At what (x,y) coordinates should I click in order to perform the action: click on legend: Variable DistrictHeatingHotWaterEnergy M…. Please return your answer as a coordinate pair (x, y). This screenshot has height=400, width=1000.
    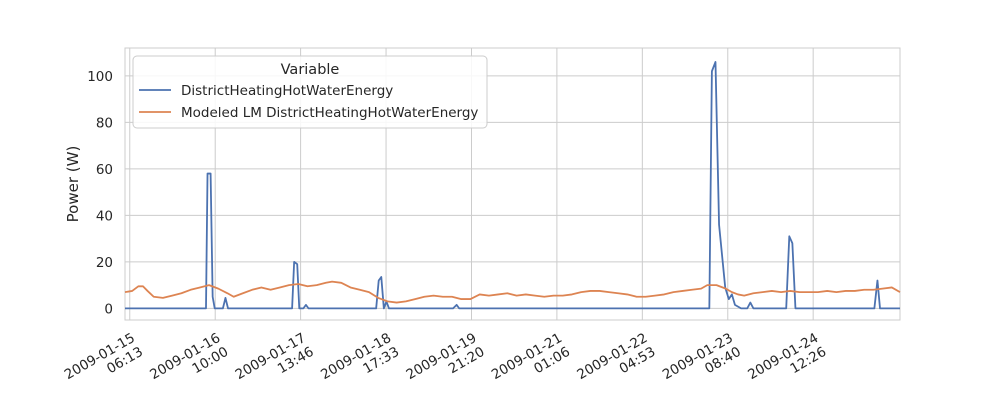
    Looking at the image, I should click on (310, 92).